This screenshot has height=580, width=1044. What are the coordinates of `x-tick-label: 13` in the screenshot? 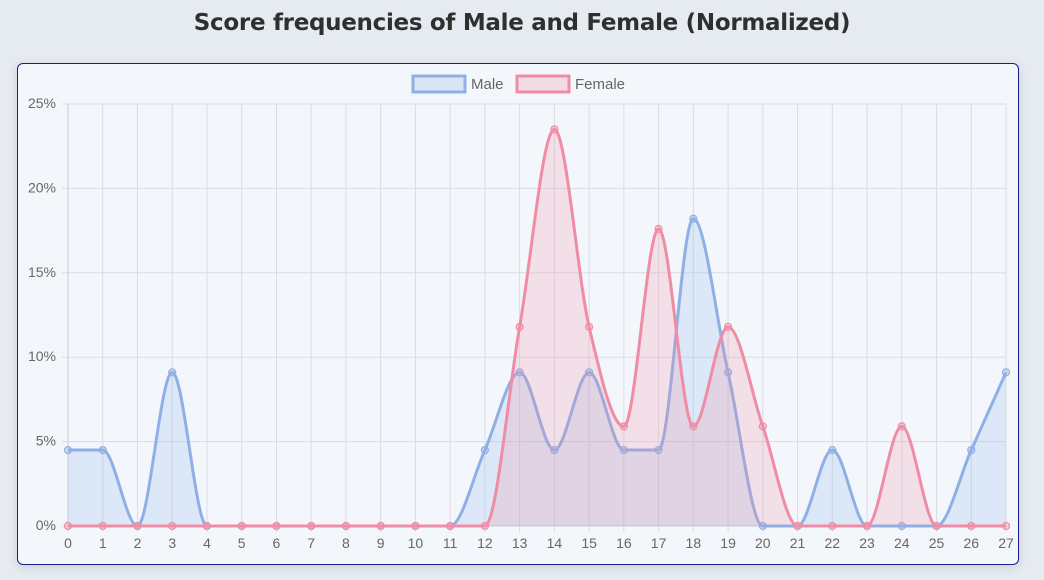 It's located at (520, 543).